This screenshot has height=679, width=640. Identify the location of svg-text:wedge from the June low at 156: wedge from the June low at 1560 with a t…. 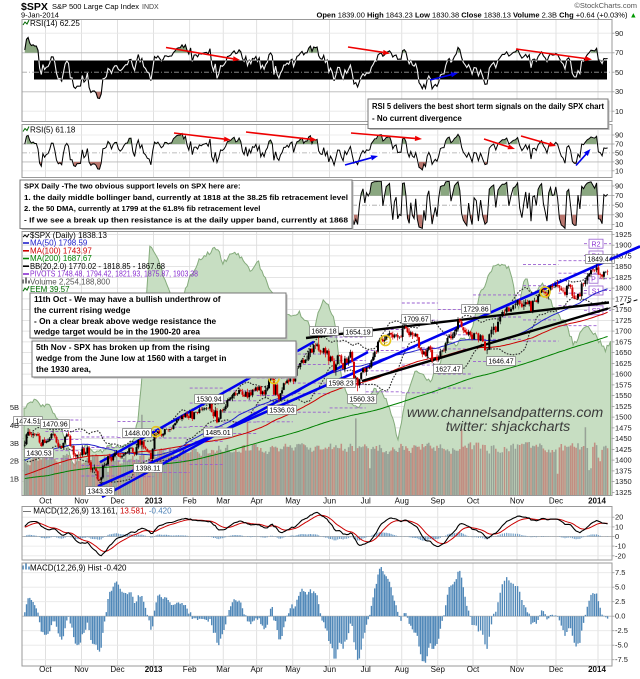
(130, 358).